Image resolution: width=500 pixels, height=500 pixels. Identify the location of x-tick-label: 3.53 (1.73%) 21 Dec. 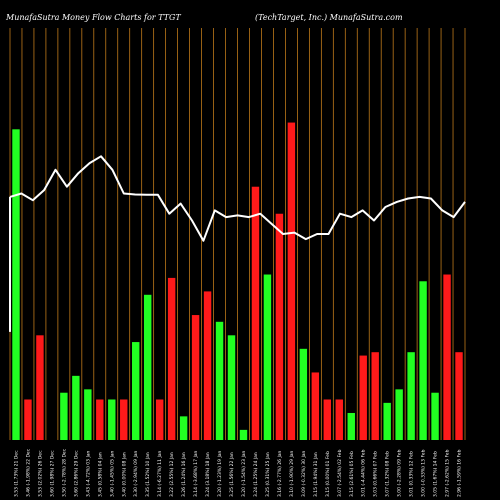
(17, 473).